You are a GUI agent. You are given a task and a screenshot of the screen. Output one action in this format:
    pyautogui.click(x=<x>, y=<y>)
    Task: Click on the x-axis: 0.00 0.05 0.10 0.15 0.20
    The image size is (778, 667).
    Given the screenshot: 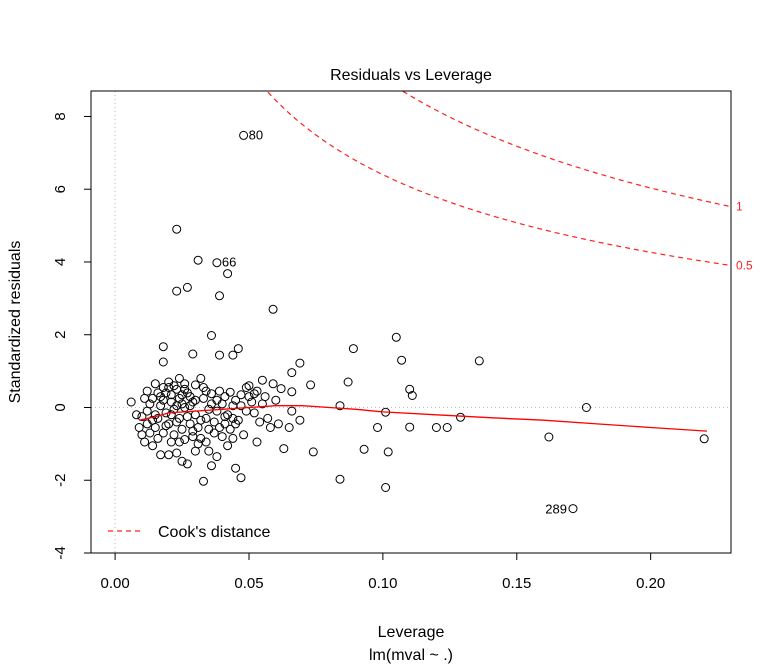 What is the action you would take?
    pyautogui.click(x=382, y=572)
    